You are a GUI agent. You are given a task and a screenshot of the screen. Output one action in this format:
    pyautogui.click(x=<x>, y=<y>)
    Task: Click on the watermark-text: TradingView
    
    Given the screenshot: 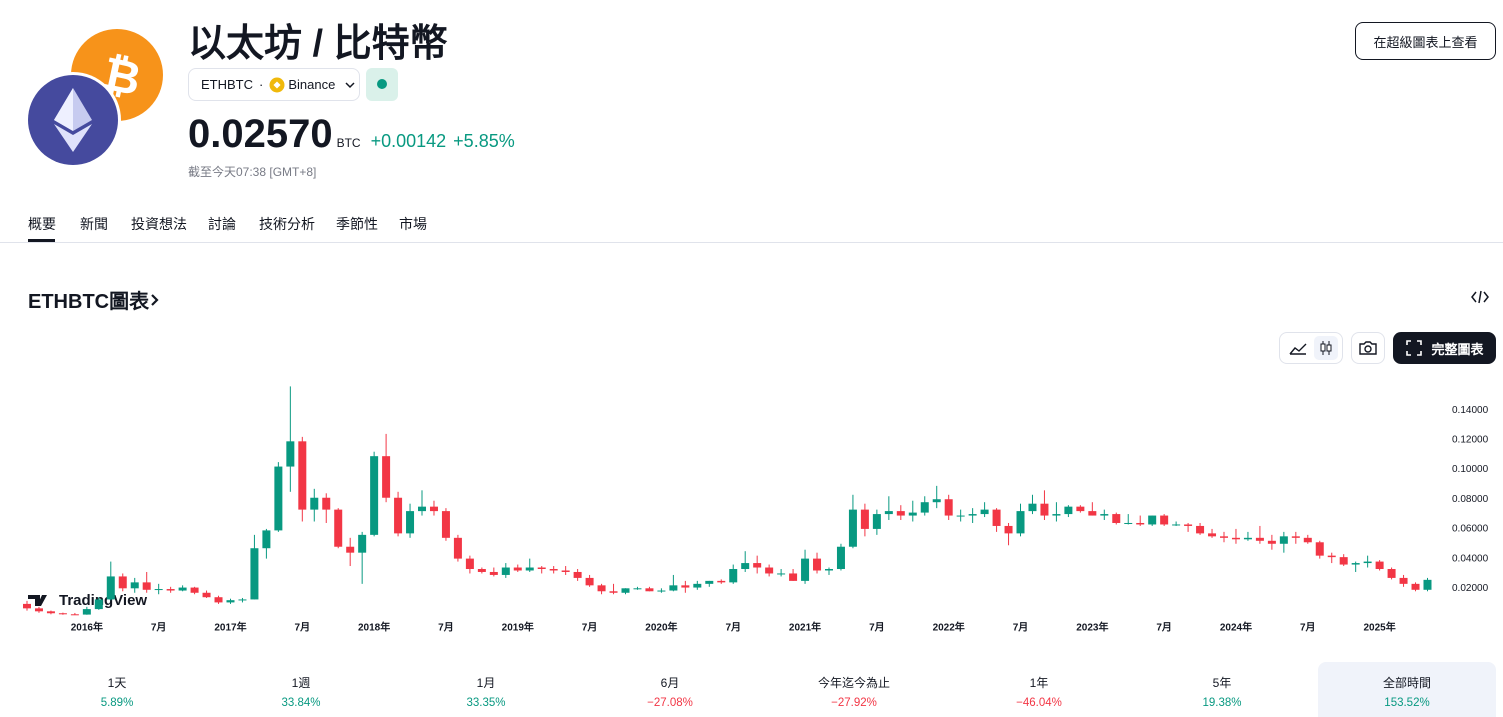 What is the action you would take?
    pyautogui.click(x=103, y=600)
    